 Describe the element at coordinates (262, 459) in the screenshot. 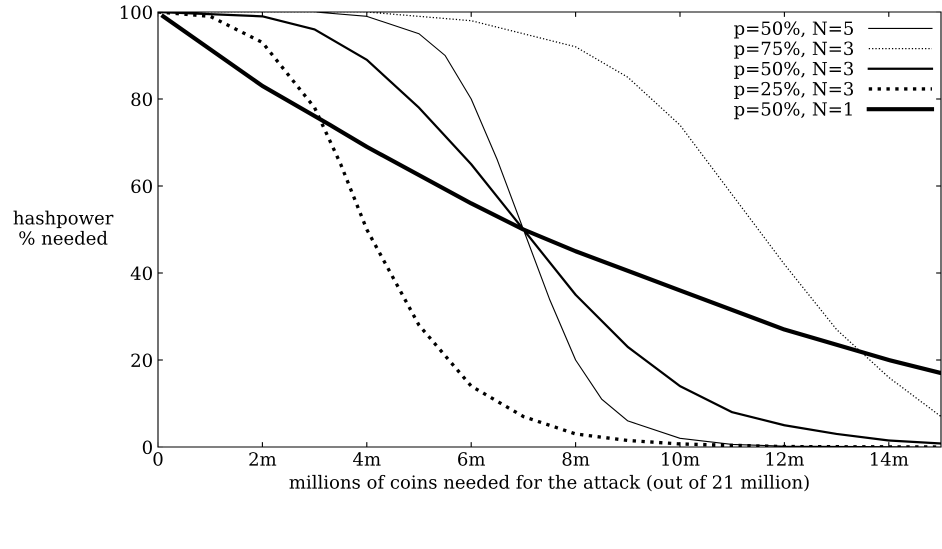

I see `x-tick-label: 2m` at that location.